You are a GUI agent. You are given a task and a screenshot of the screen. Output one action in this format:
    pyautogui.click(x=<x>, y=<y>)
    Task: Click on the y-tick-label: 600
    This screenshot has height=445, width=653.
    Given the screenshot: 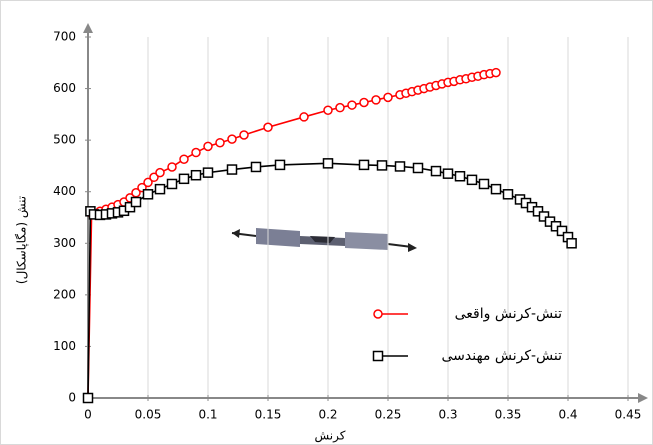 What is the action you would take?
    pyautogui.click(x=64, y=88)
    